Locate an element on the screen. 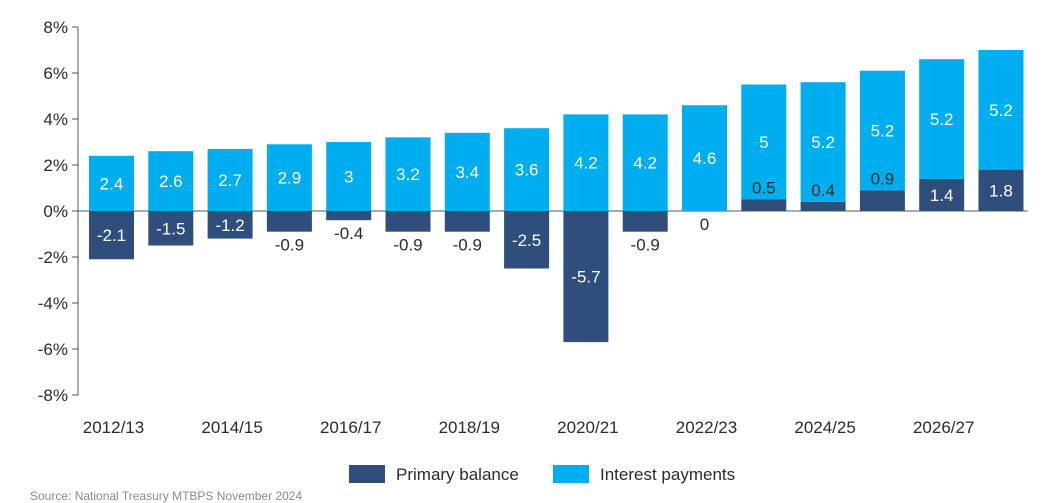  y-tick-label: -8% is located at coordinates (53, 395).